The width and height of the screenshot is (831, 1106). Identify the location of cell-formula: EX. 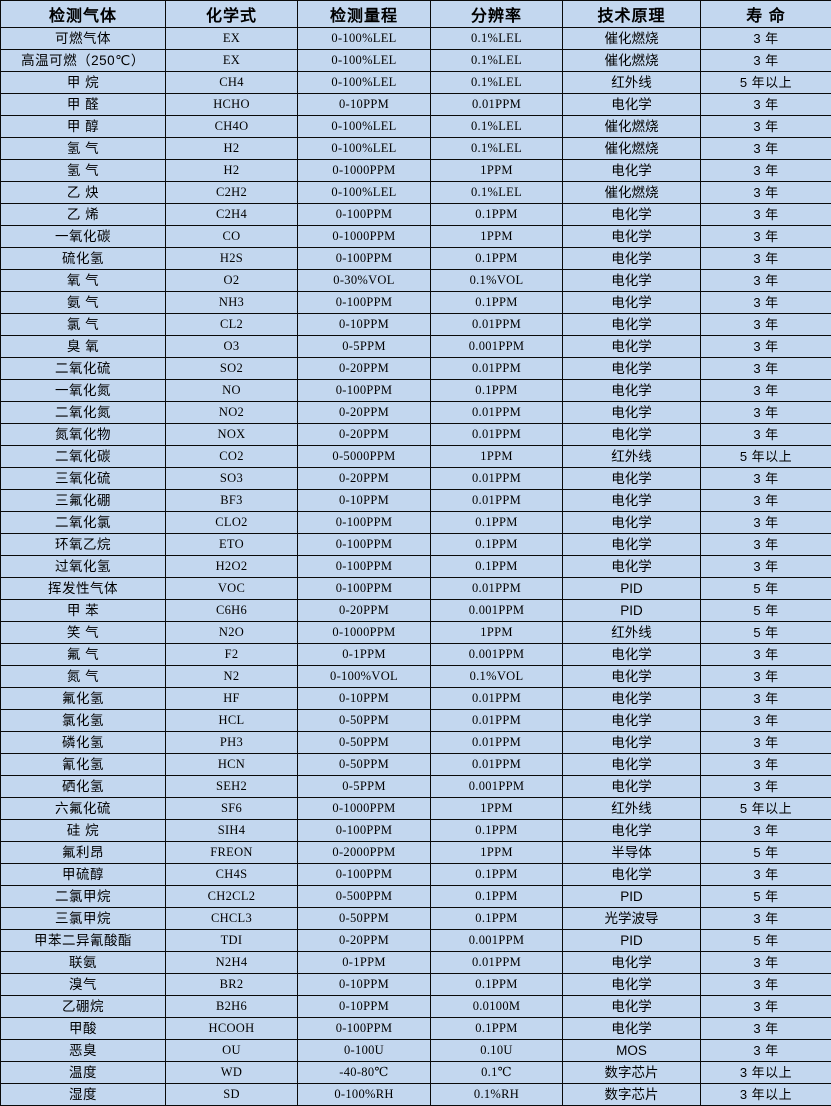
(232, 61).